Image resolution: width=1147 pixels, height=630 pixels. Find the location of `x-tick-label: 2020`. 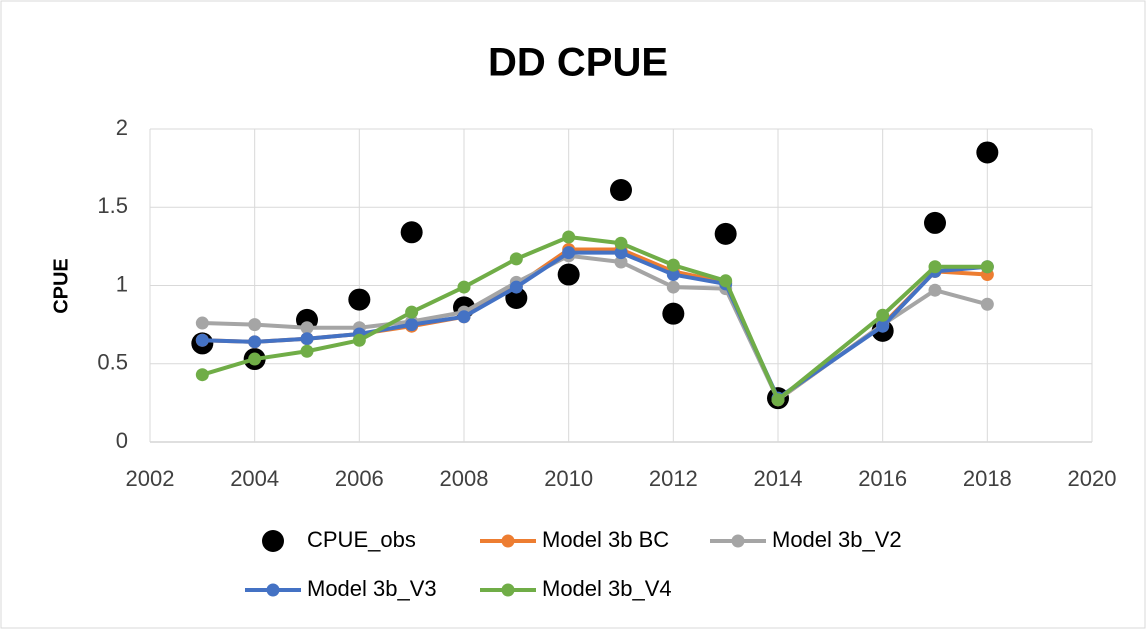

x-tick-label: 2020 is located at coordinates (1092, 478).